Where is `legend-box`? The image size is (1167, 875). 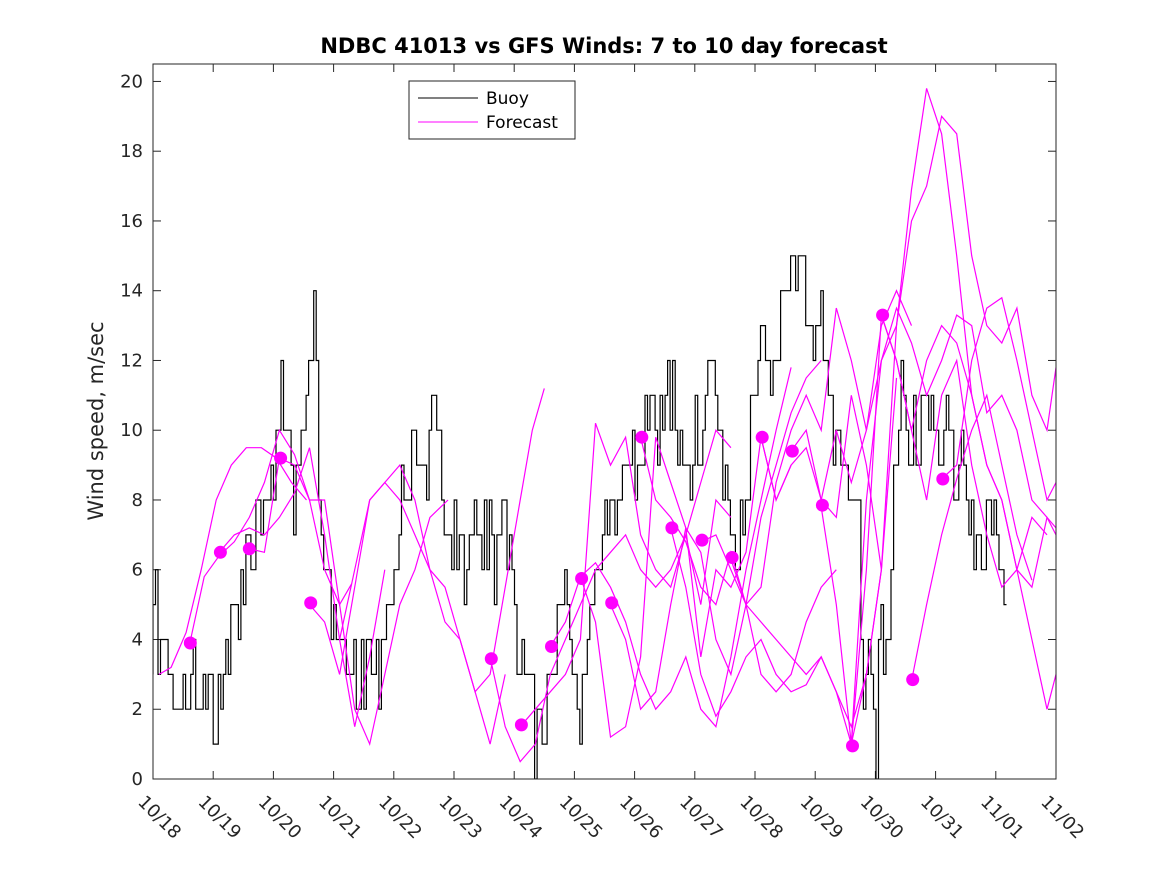
legend-box is located at coordinates (492, 110).